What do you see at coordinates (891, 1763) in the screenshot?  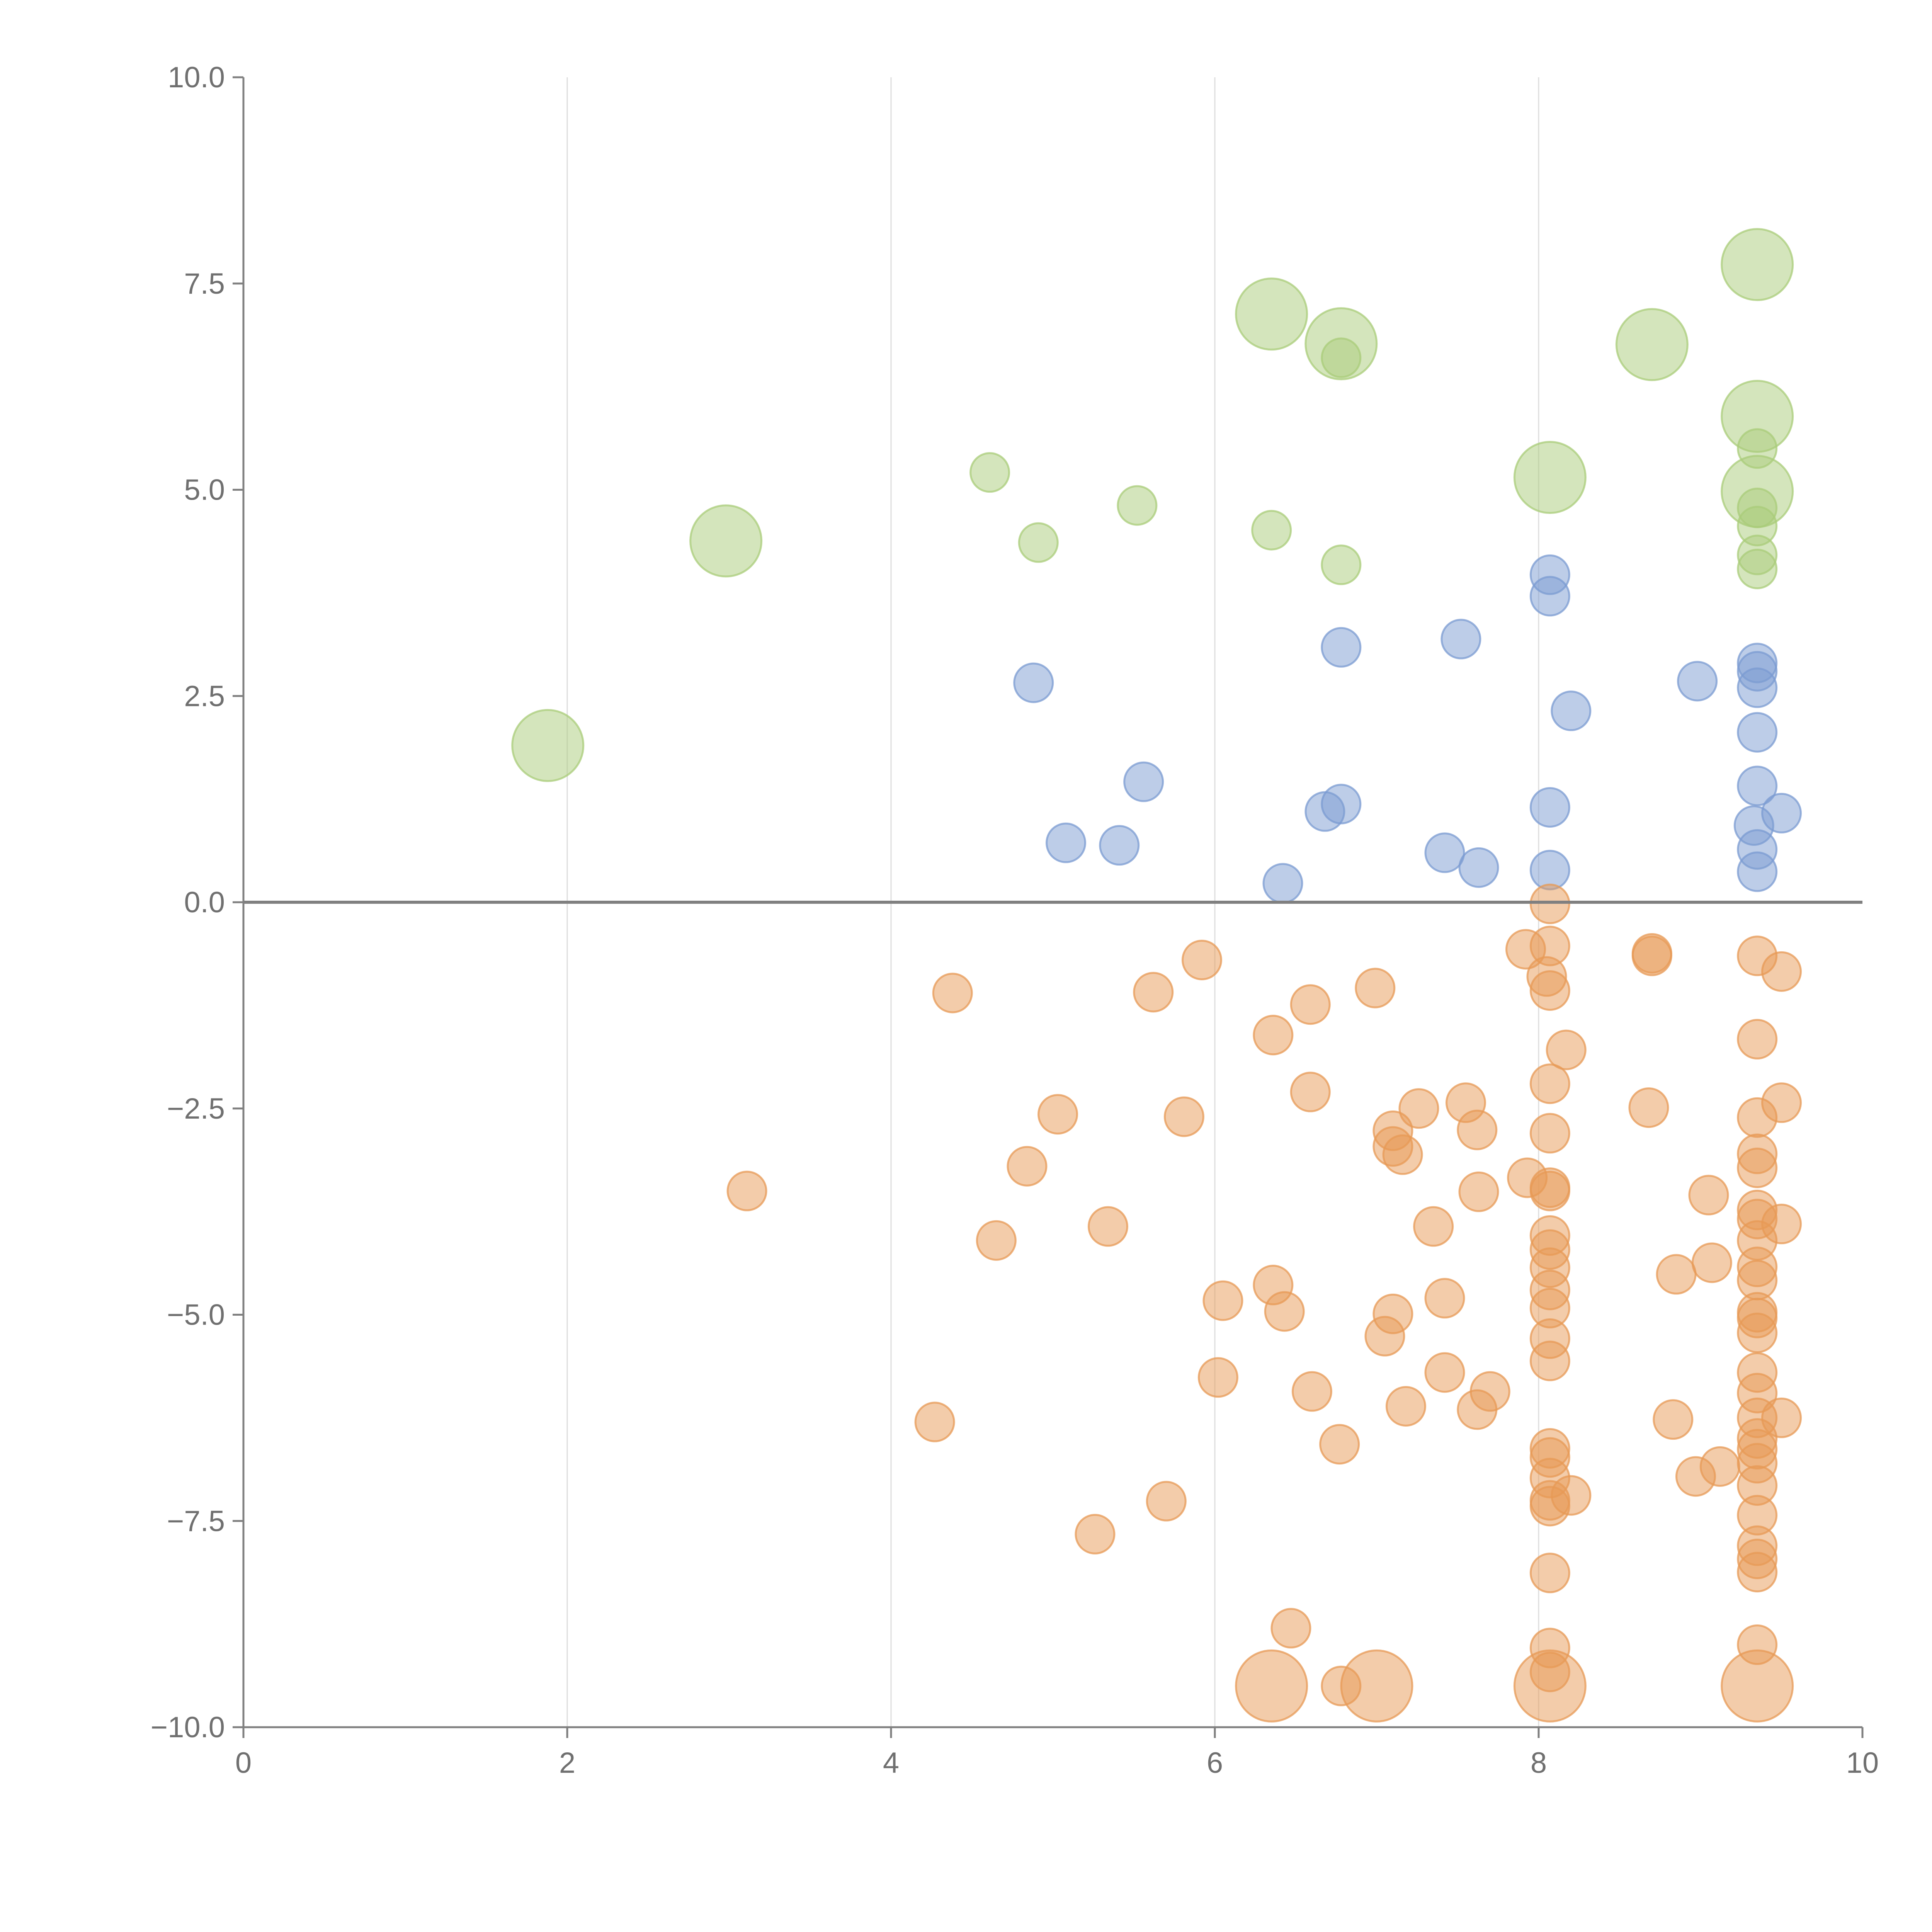 I see `x-tick-label: 4` at bounding box center [891, 1763].